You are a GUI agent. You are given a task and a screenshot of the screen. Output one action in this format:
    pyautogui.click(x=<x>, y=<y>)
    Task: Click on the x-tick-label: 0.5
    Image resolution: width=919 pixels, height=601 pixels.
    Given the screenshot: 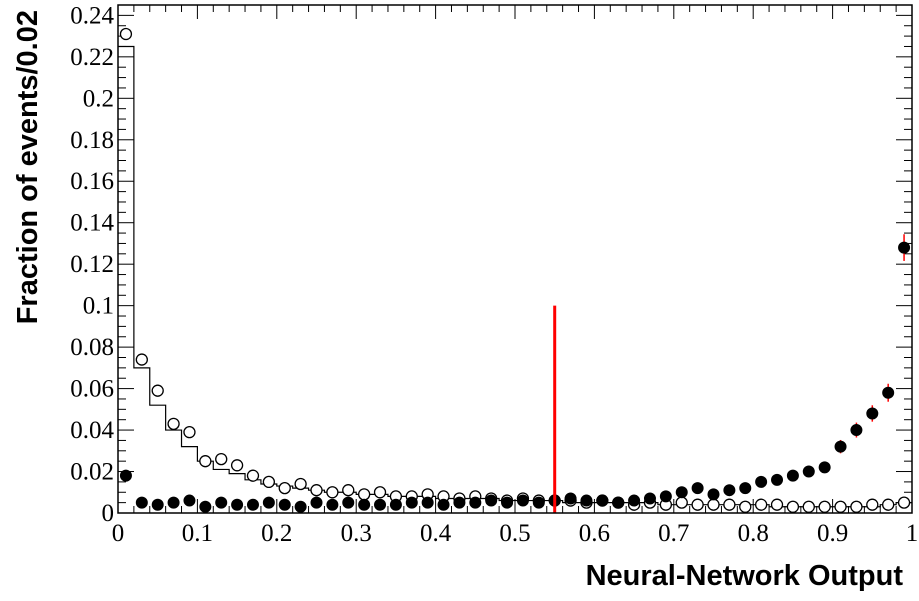 What is the action you would take?
    pyautogui.click(x=514, y=533)
    